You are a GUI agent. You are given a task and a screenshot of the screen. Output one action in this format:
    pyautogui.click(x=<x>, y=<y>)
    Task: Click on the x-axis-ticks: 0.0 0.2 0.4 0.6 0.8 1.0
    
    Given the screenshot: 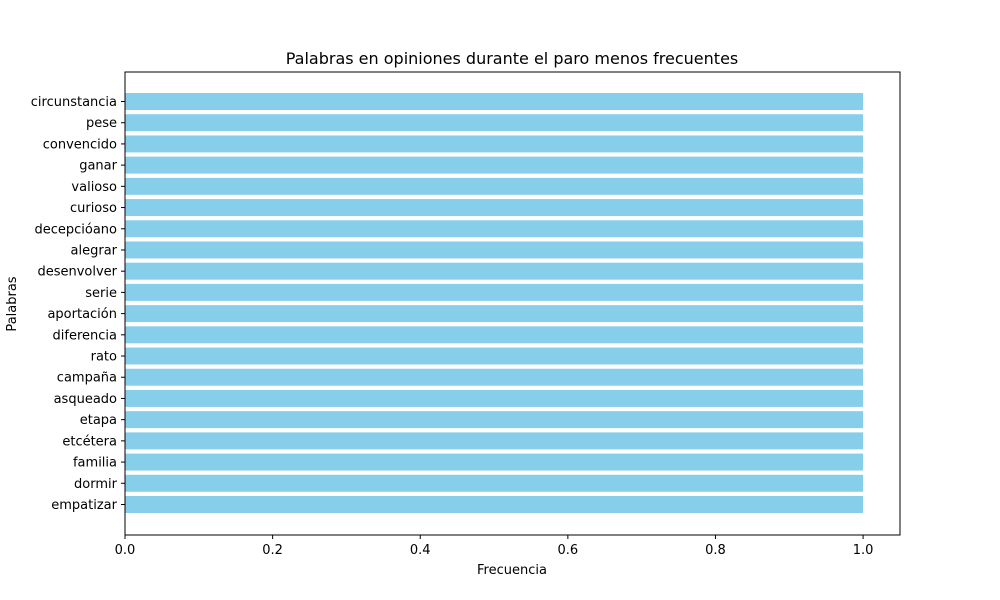 What is the action you would take?
    pyautogui.click(x=494, y=546)
    